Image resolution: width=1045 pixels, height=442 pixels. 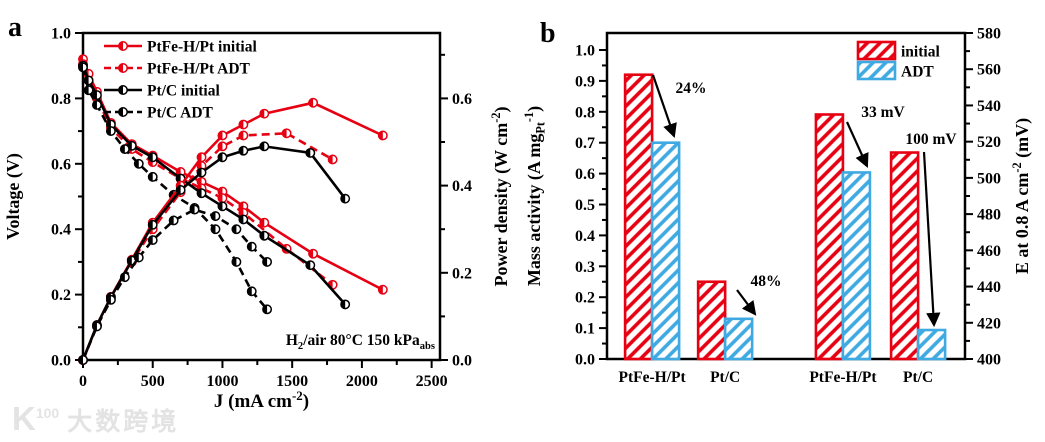 What do you see at coordinates (222, 381) in the screenshot?
I see `x-tick-label: 1000` at bounding box center [222, 381].